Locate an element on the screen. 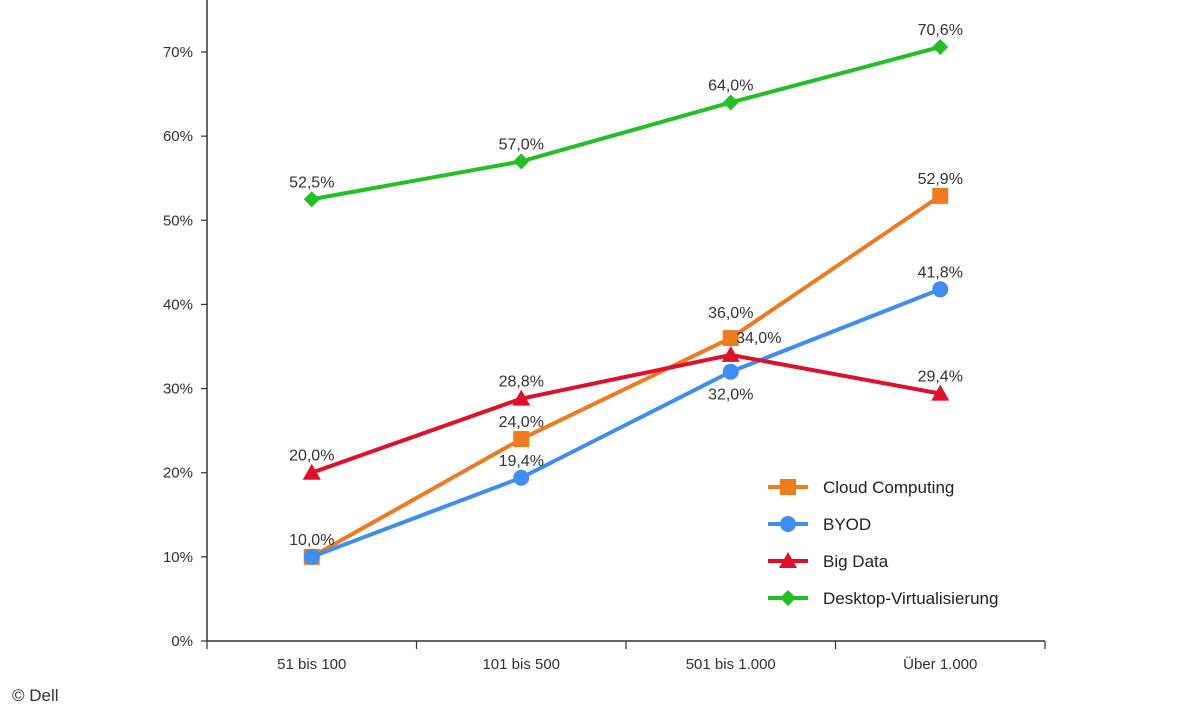 This screenshot has height=720, width=1200. data-label: 28,8% is located at coordinates (521, 382).